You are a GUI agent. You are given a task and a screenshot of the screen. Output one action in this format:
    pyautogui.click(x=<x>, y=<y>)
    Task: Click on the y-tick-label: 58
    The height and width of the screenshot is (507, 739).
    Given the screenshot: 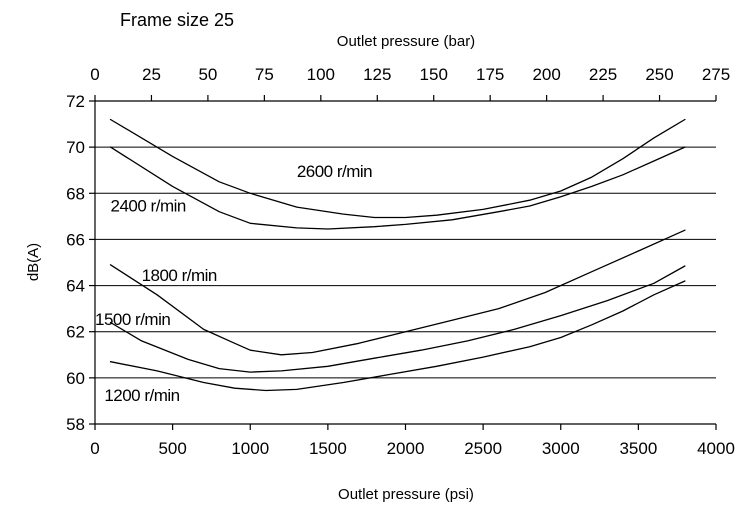 What is the action you would take?
    pyautogui.click(x=75, y=424)
    